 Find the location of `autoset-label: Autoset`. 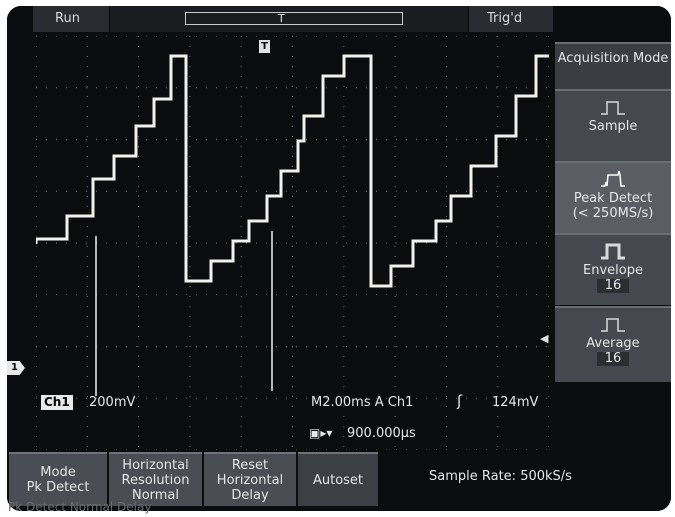

autoset-label: Autoset is located at coordinates (338, 480).